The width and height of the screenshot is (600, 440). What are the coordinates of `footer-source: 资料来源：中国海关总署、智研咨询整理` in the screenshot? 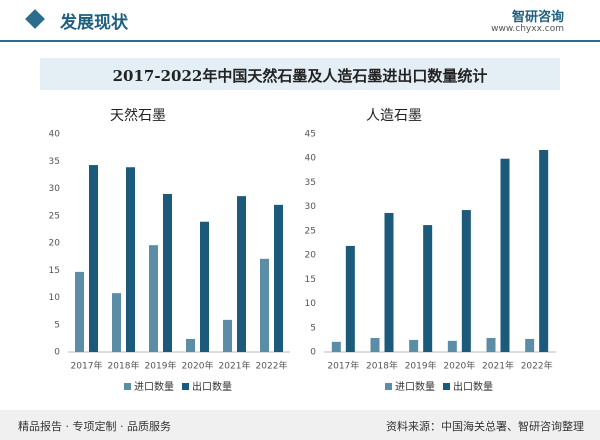 It's located at (485, 426).